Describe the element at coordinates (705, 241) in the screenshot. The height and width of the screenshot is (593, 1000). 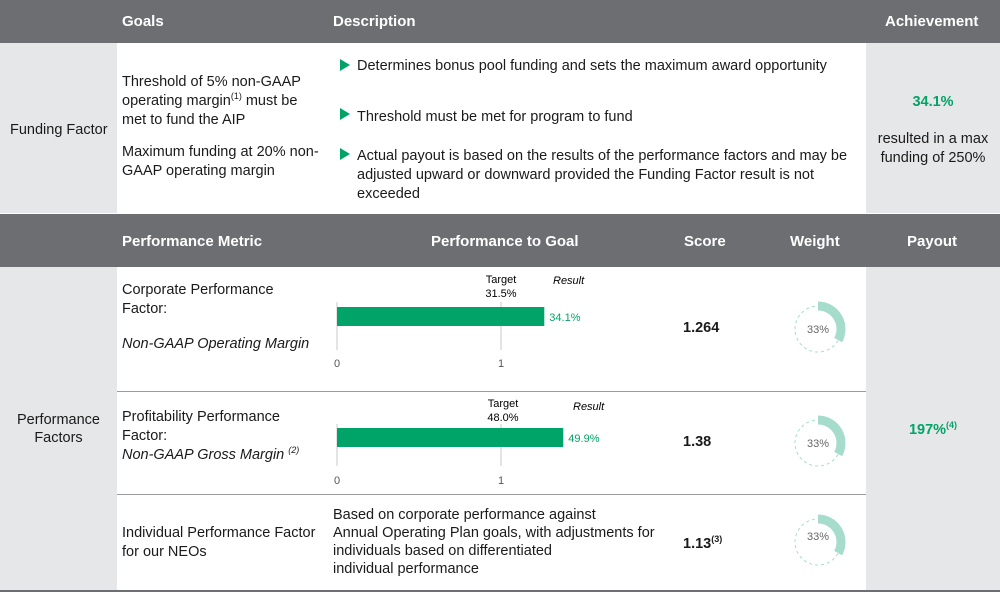
I see `score-header: Score` at that location.